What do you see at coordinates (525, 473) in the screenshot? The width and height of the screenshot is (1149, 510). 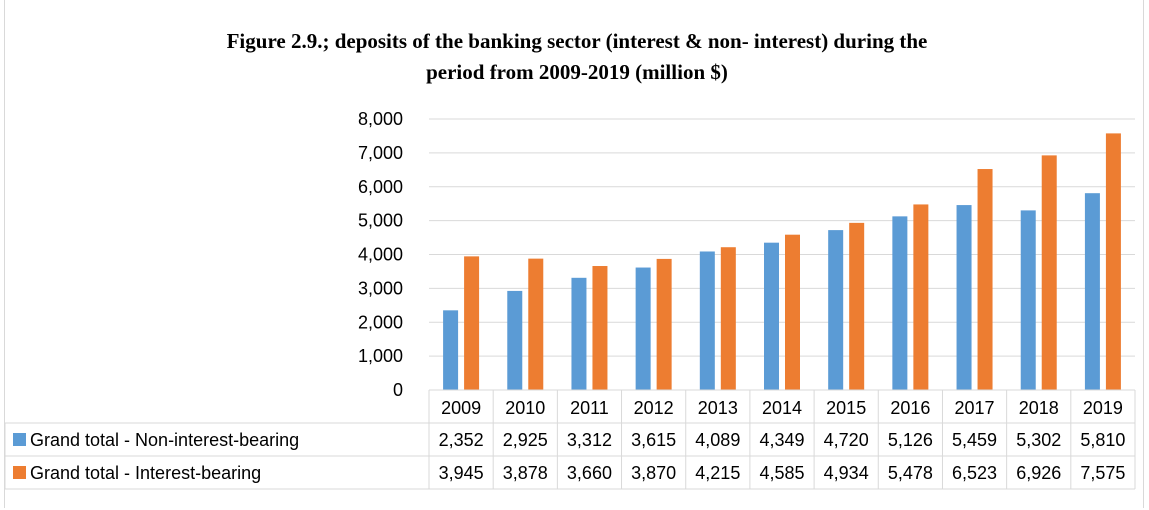 I see `data-label: 3,878` at bounding box center [525, 473].